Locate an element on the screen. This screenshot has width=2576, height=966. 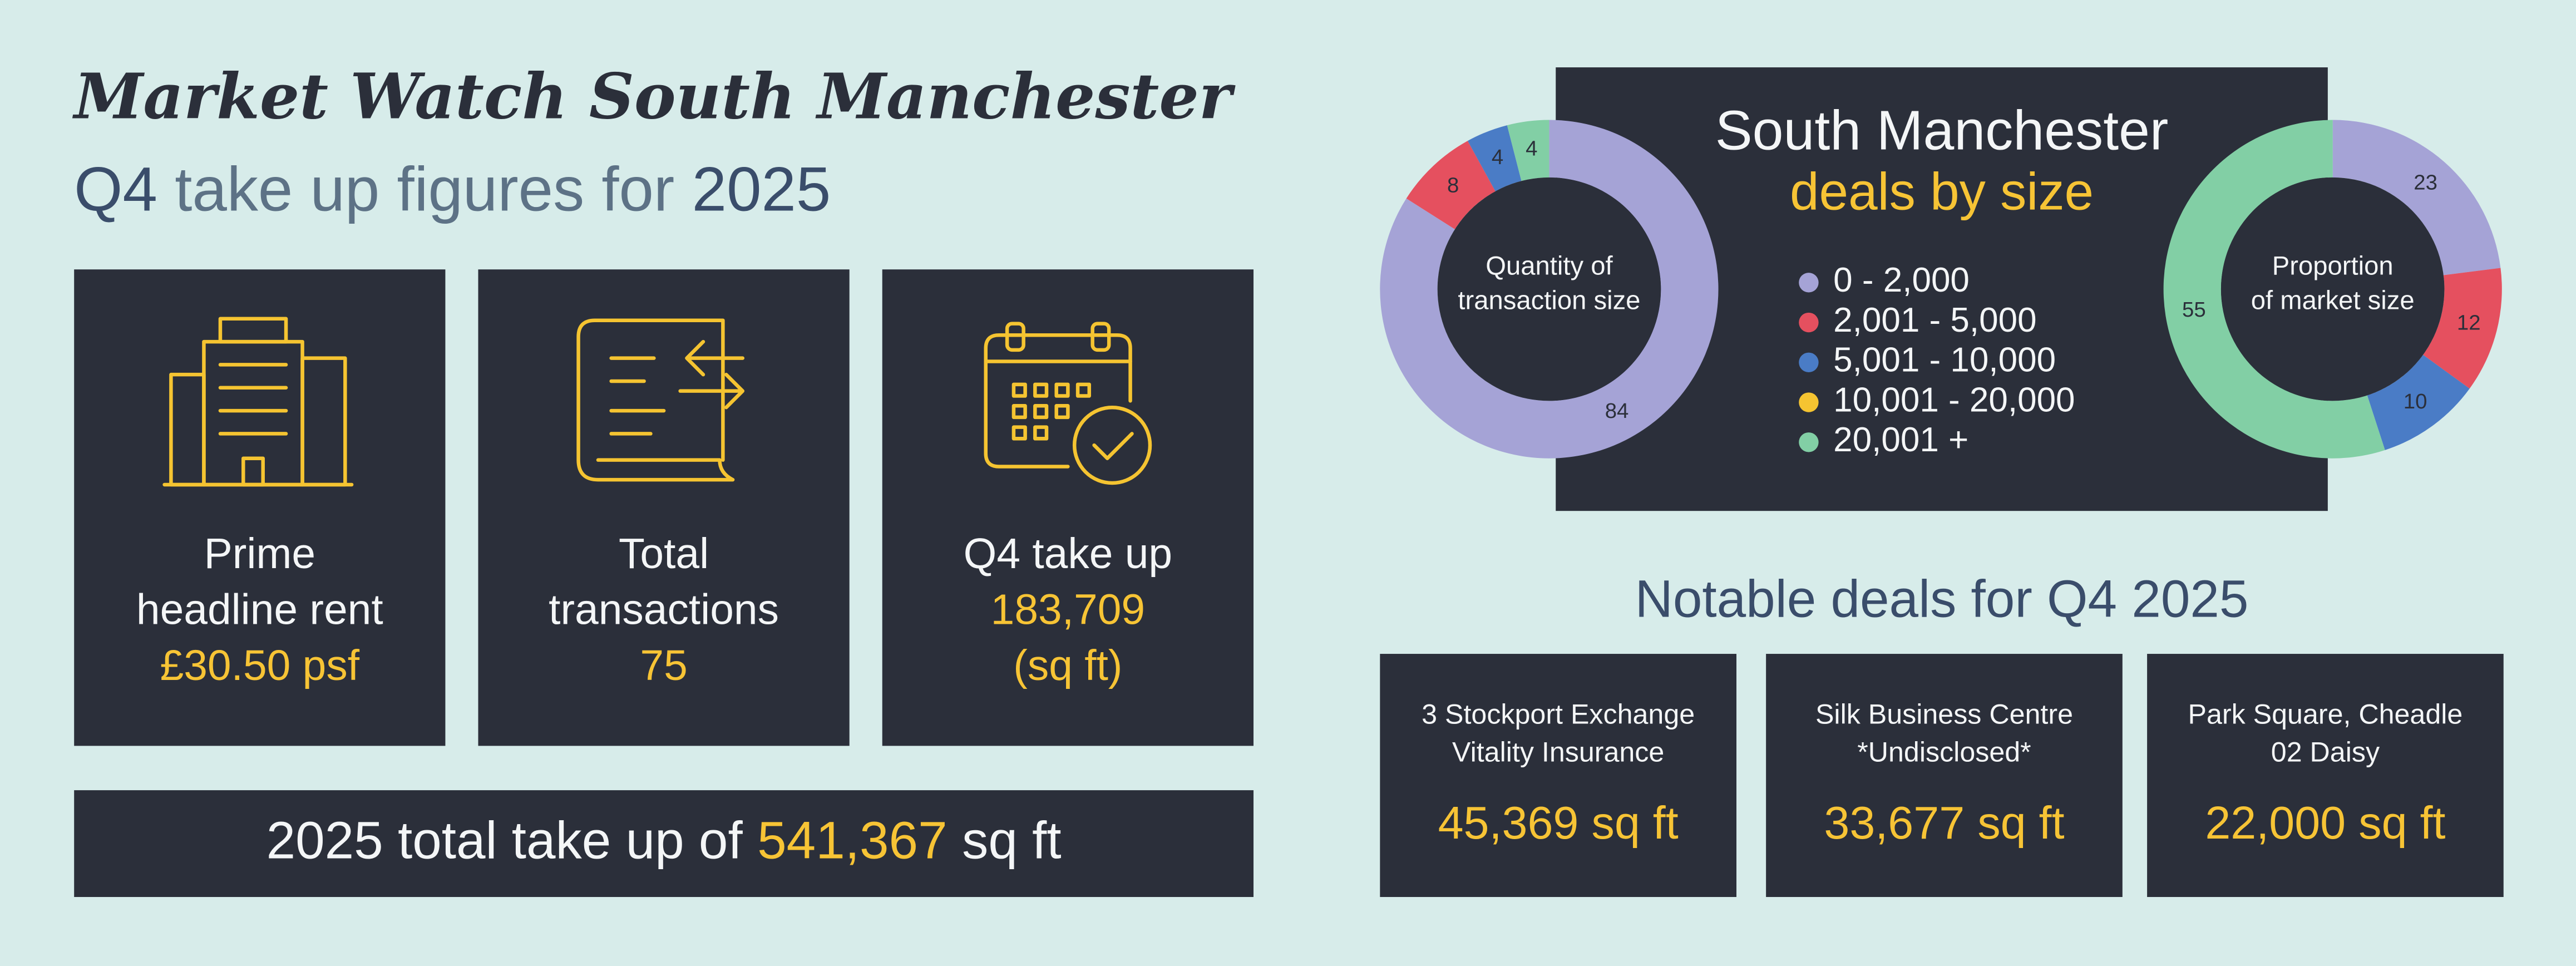
deal-size: 22,000 sq ft is located at coordinates (2325, 823).